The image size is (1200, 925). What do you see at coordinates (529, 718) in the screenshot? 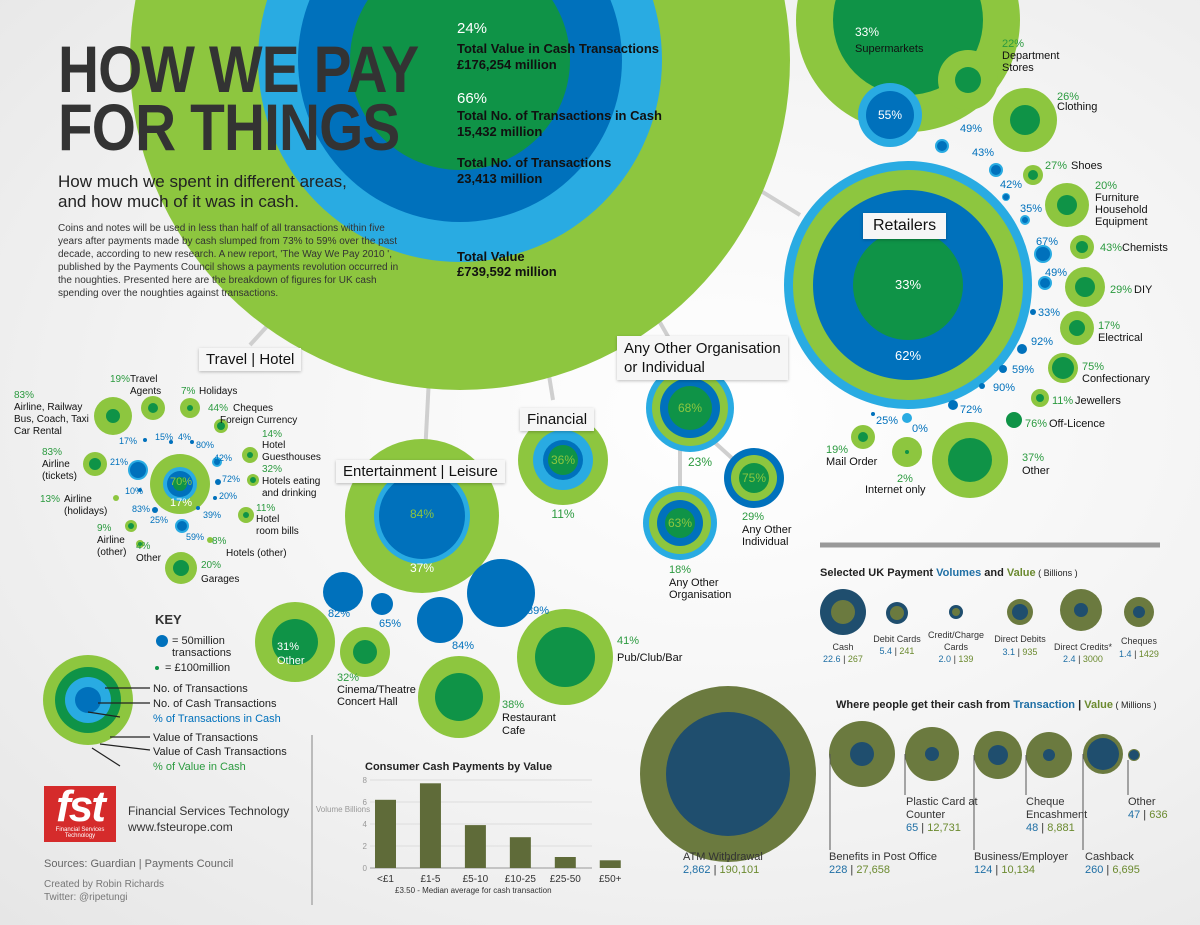
I see `restaurant-label: Restaurant` at bounding box center [529, 718].